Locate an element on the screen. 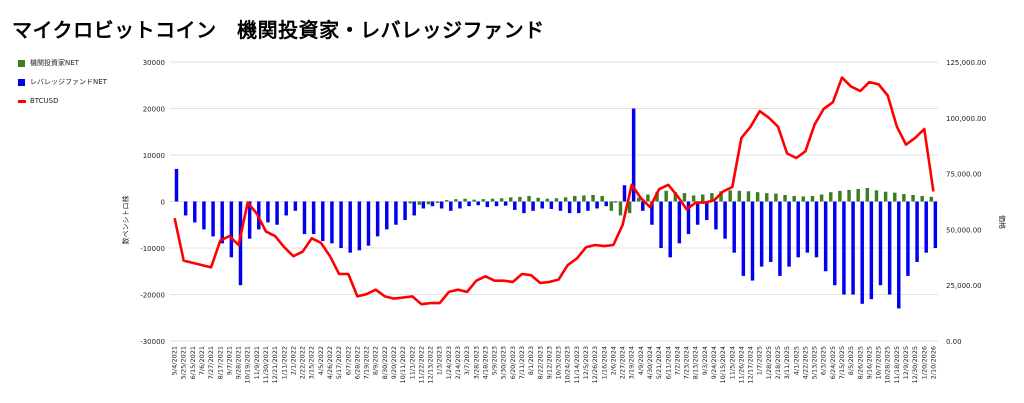  left-tick-label: -20000 is located at coordinates (152, 296).